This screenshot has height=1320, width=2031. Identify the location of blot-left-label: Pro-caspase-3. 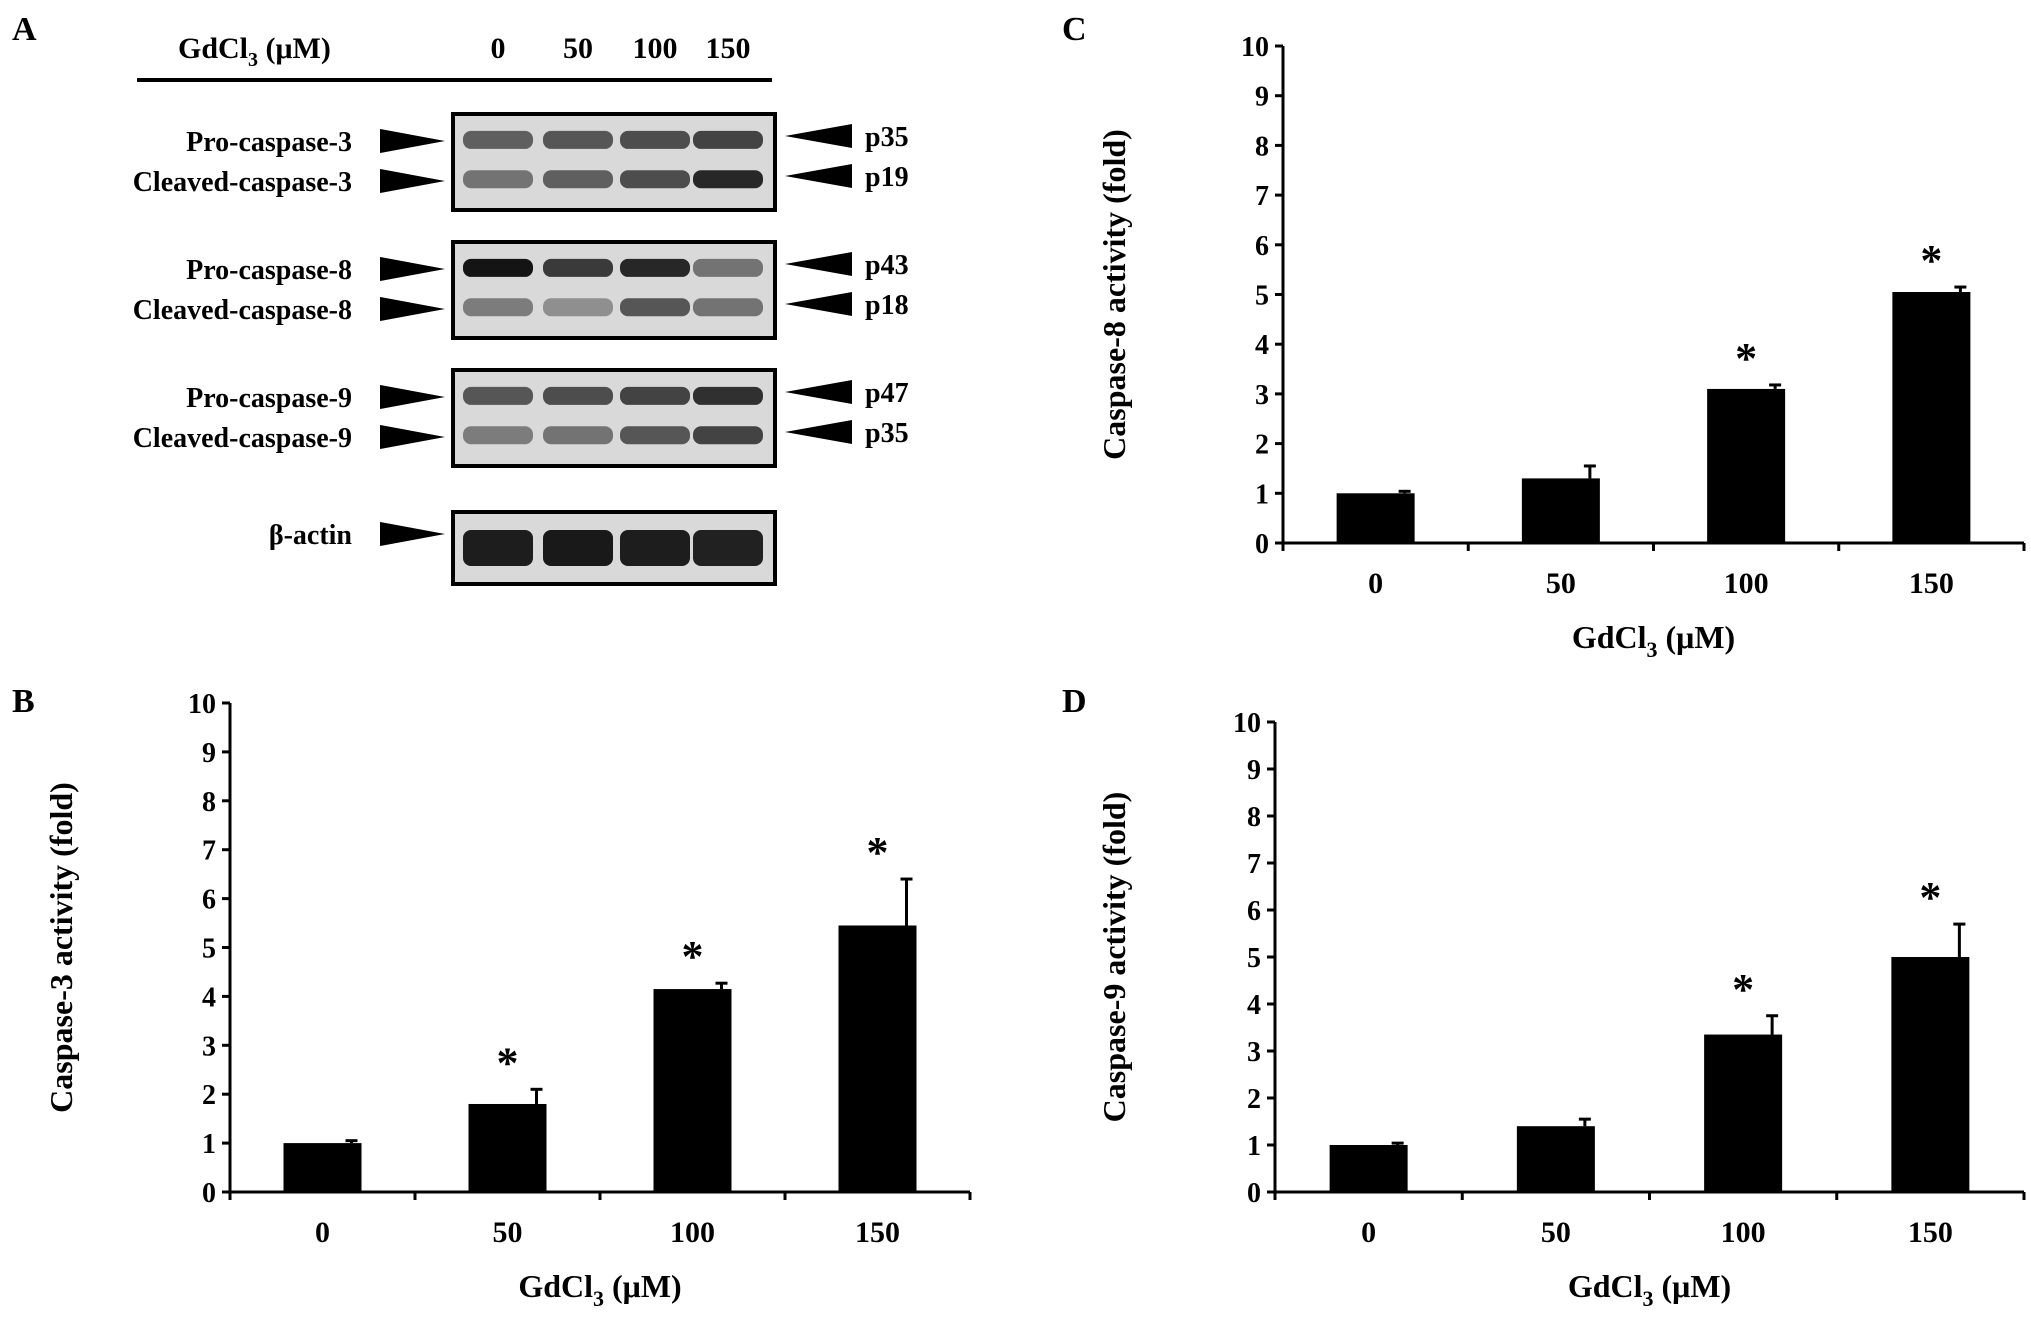
(269, 142).